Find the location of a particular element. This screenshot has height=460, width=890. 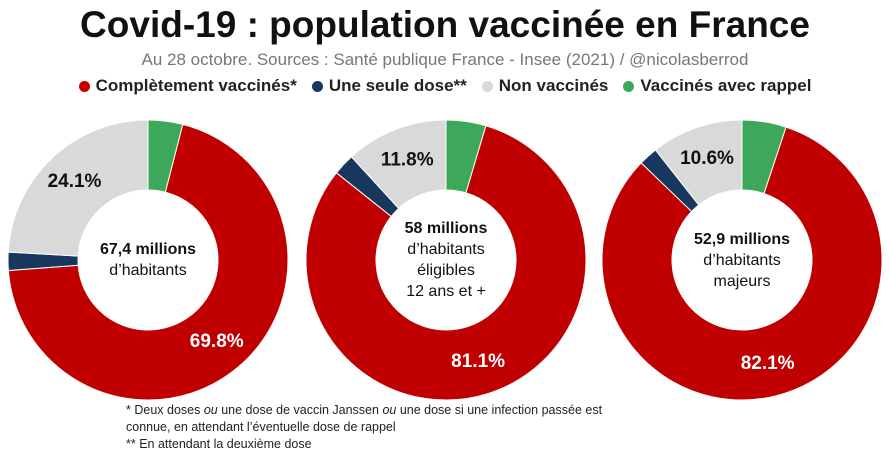

center-line: 12 ans et + is located at coordinates (446, 291).